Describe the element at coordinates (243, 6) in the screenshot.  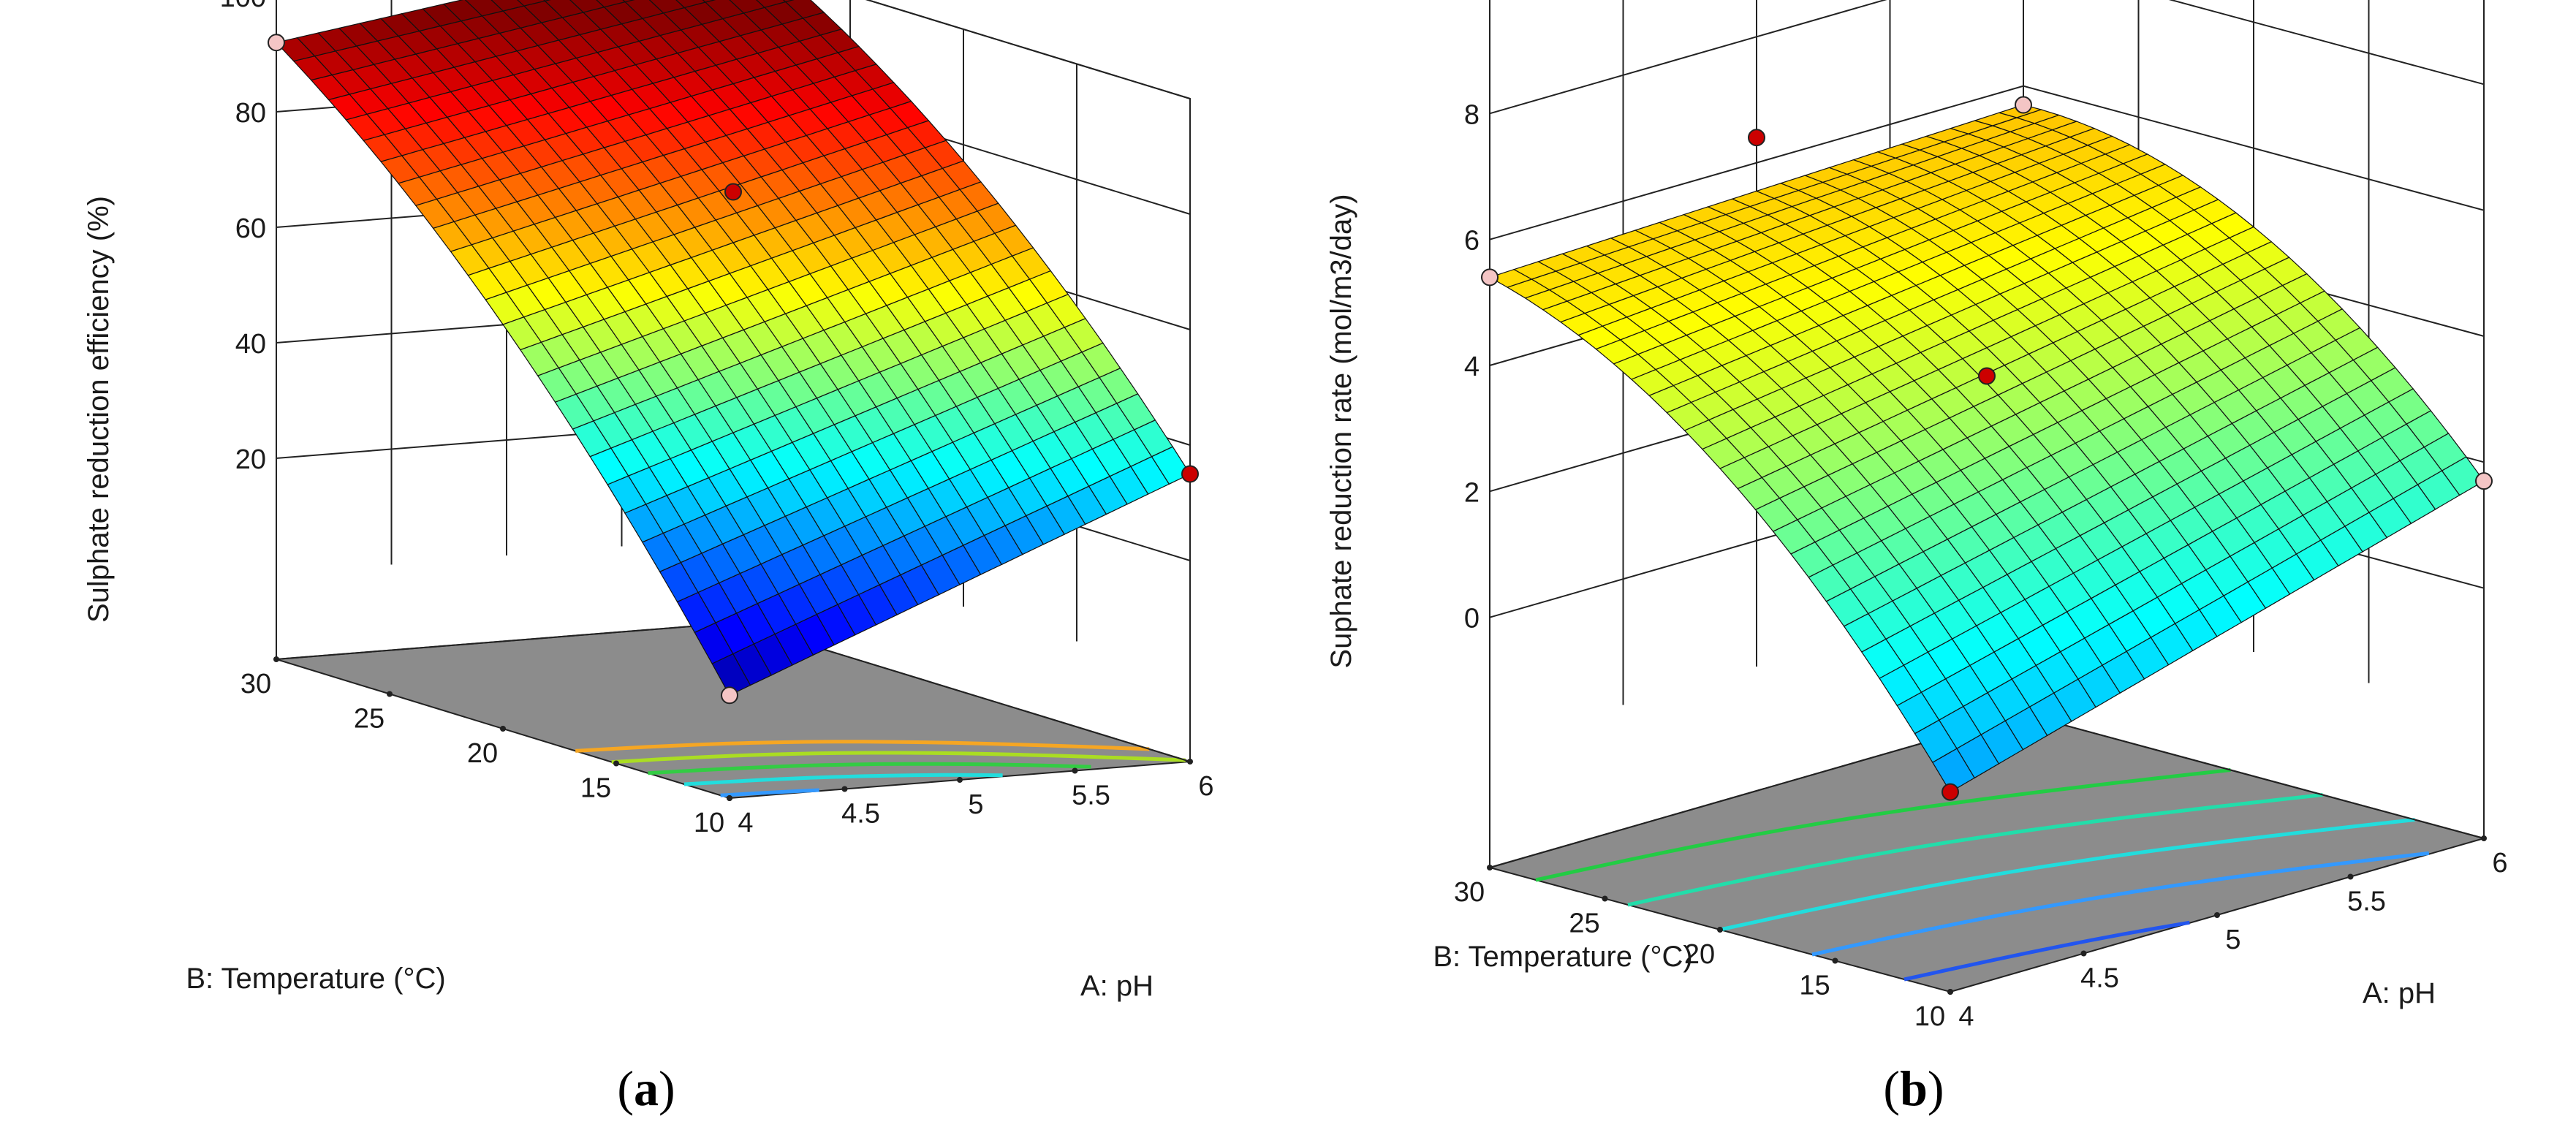
I see `z-tick-label: 100` at that location.